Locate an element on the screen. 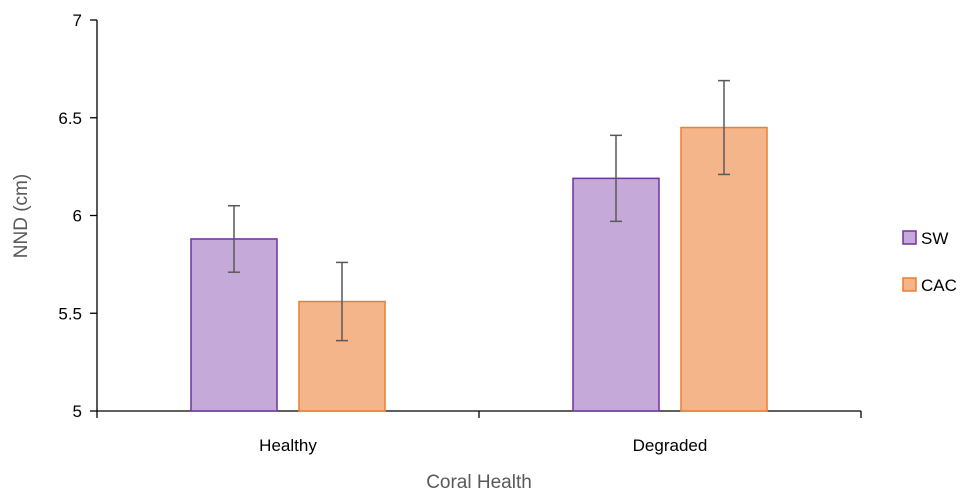 The height and width of the screenshot is (493, 965). y-tick-labels: 5 5.5 6 6.5 7 is located at coordinates (70, 216).